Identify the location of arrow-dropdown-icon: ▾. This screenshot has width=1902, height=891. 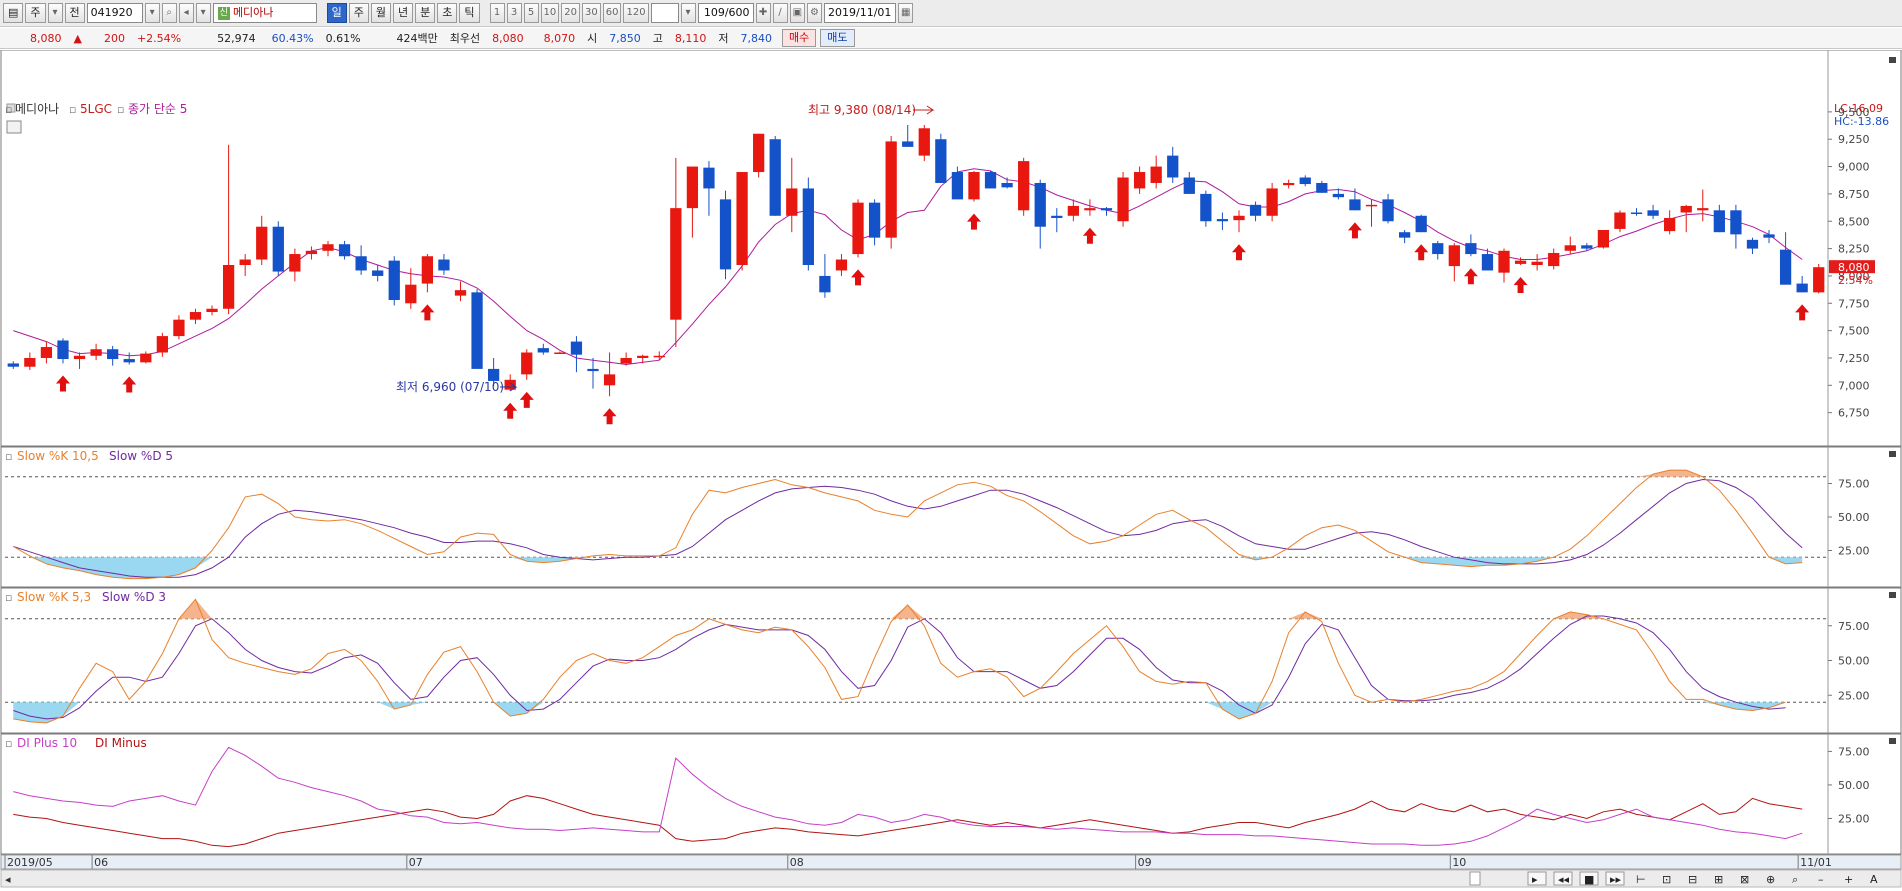
(203, 13).